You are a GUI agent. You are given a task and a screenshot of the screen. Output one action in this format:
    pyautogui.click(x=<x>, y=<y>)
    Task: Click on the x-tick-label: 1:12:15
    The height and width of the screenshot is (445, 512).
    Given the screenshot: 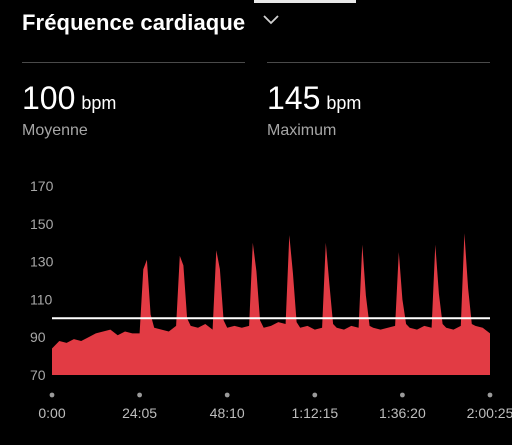 What is the action you would take?
    pyautogui.click(x=314, y=413)
    